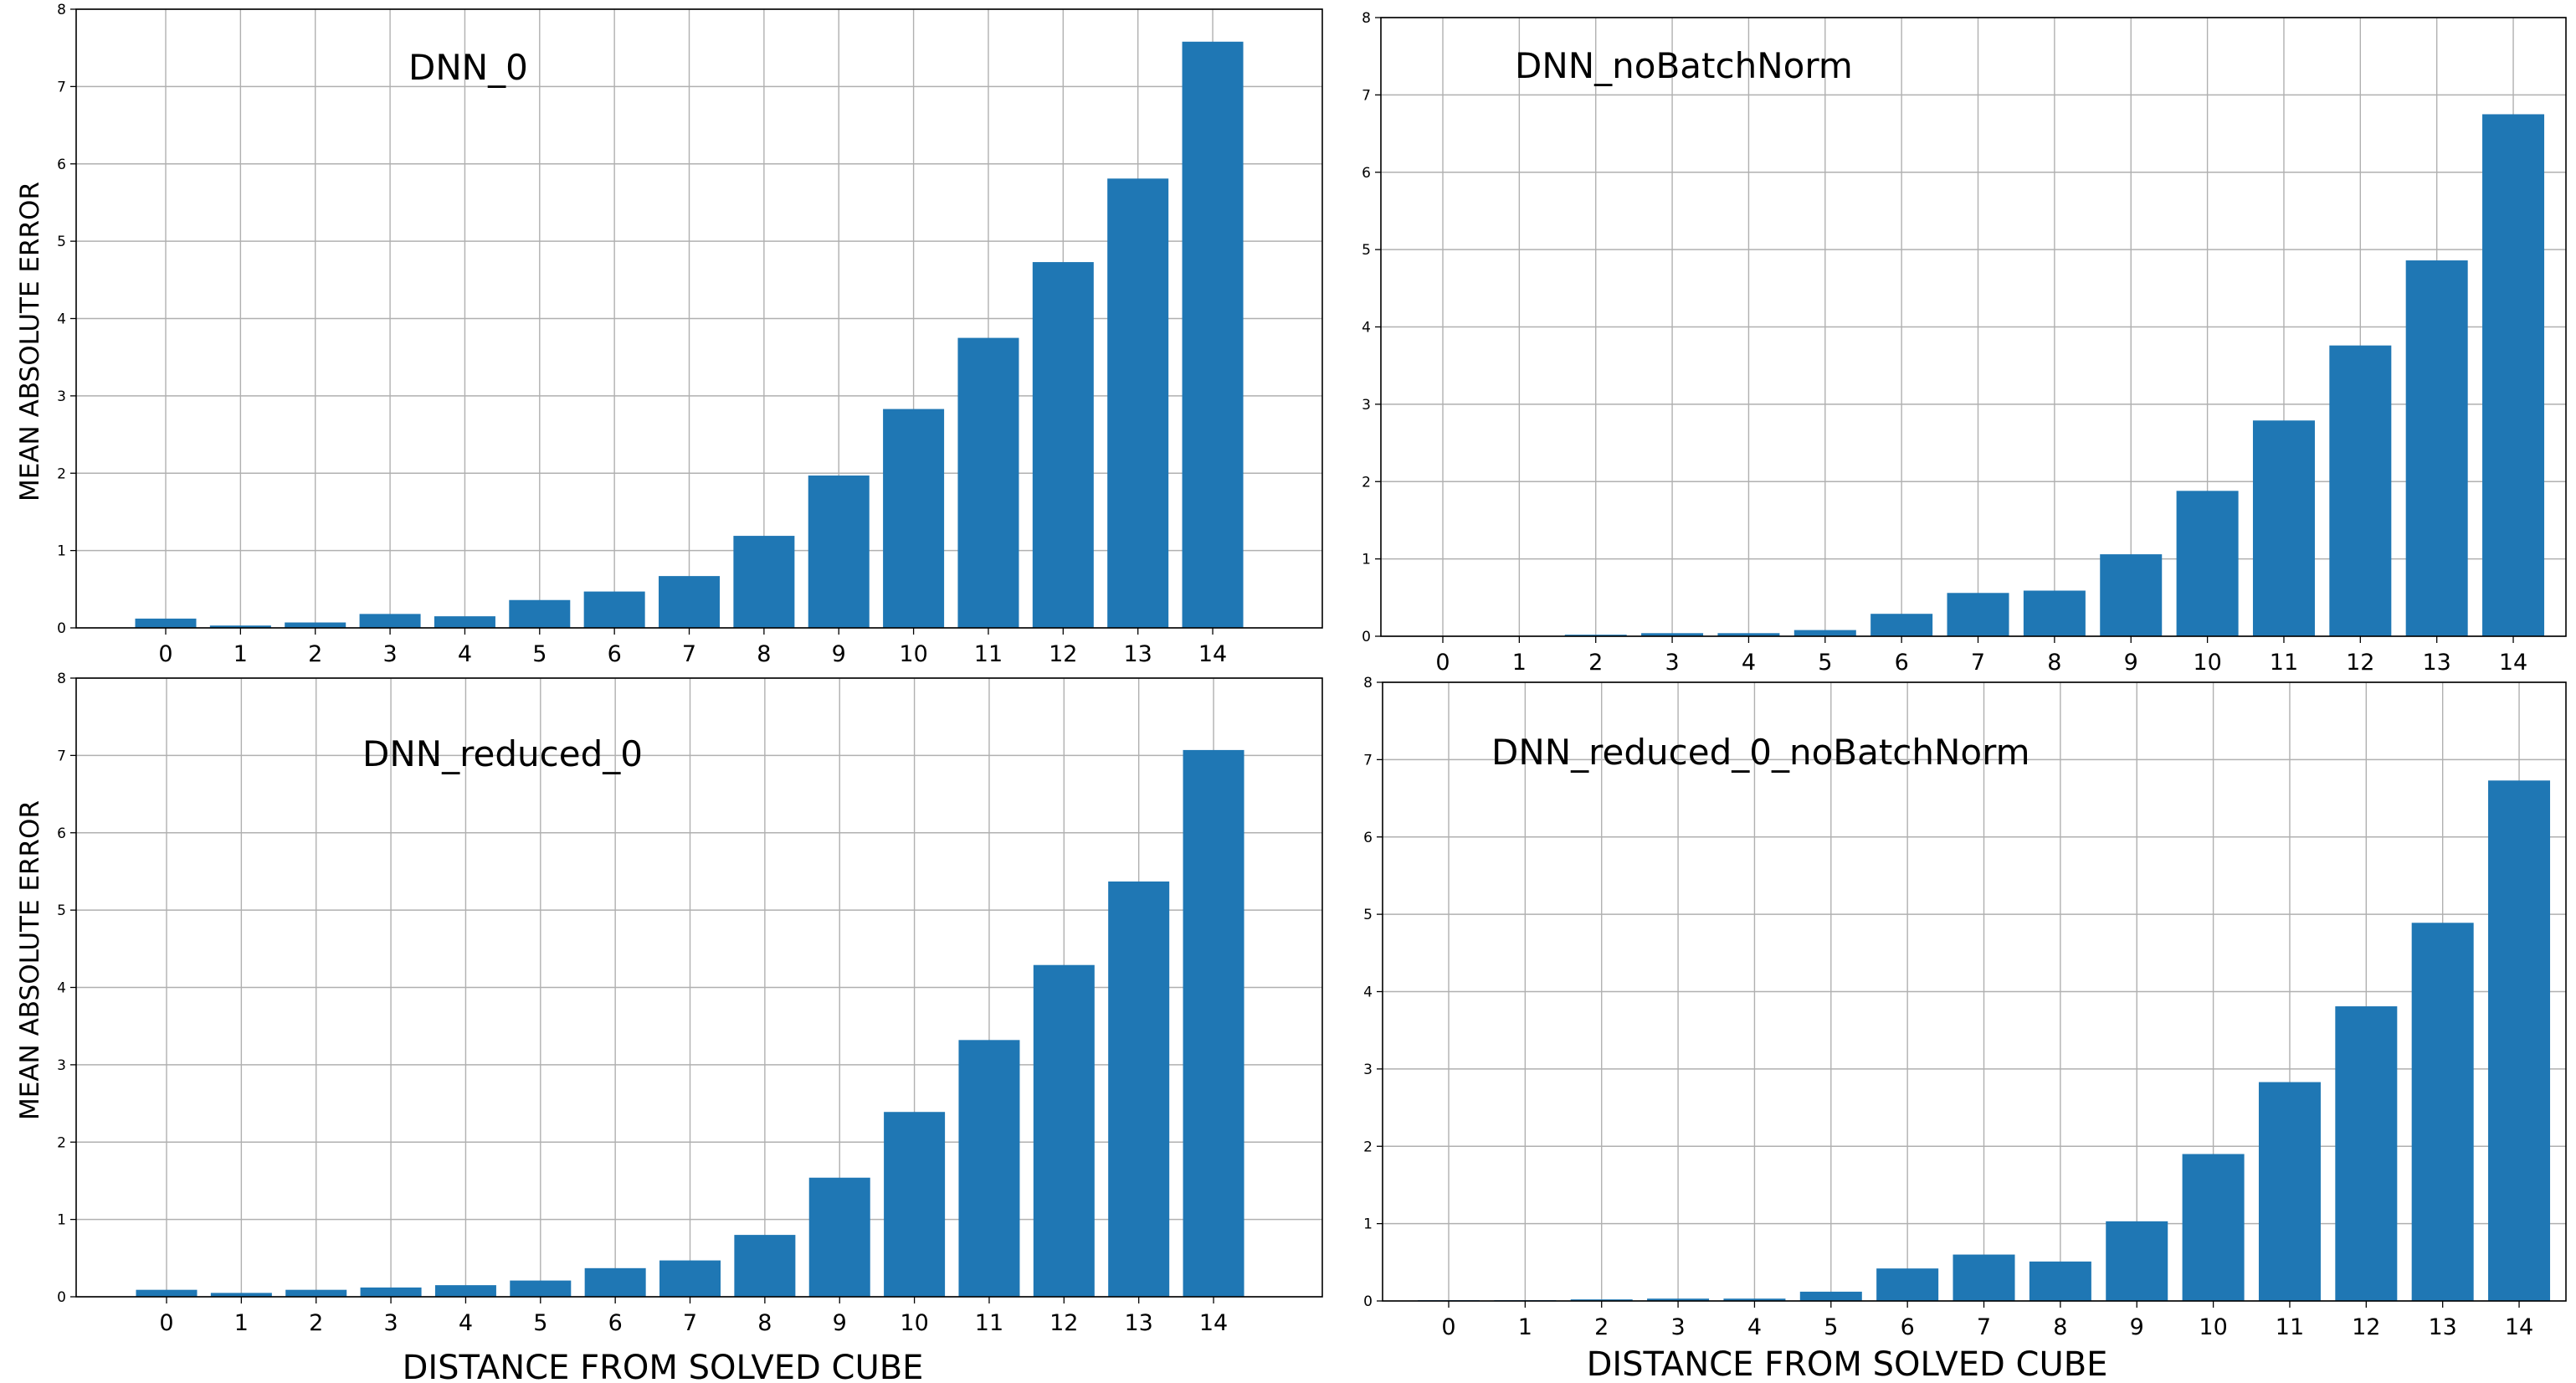  Describe the element at coordinates (502, 753) in the screenshot. I see `panel-title: DNN_reduced_0` at that location.